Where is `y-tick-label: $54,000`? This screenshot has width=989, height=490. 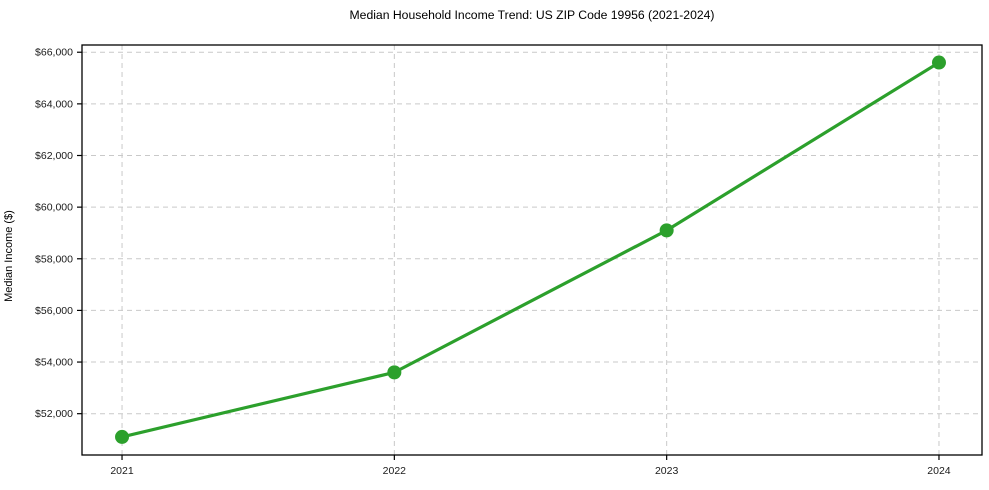
y-tick-label: $54,000 is located at coordinates (54, 363).